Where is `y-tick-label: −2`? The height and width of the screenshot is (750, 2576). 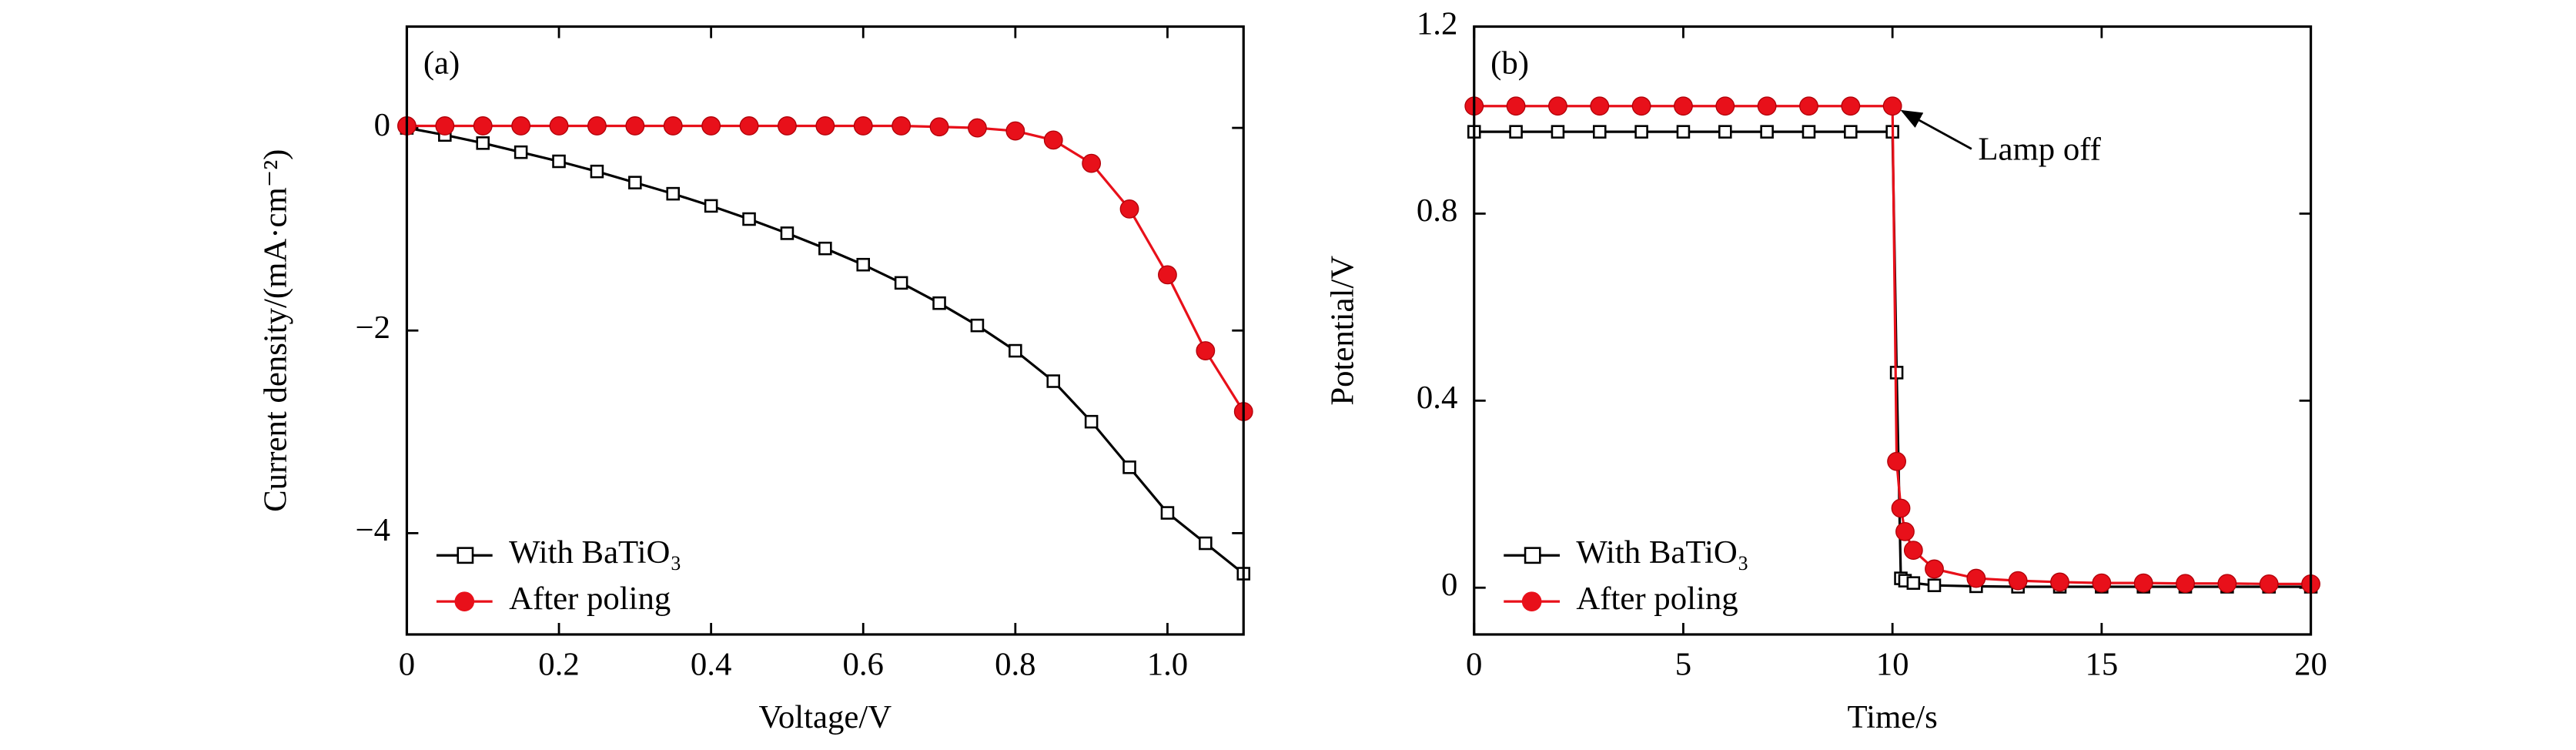 y-tick-label: −2 is located at coordinates (374, 328).